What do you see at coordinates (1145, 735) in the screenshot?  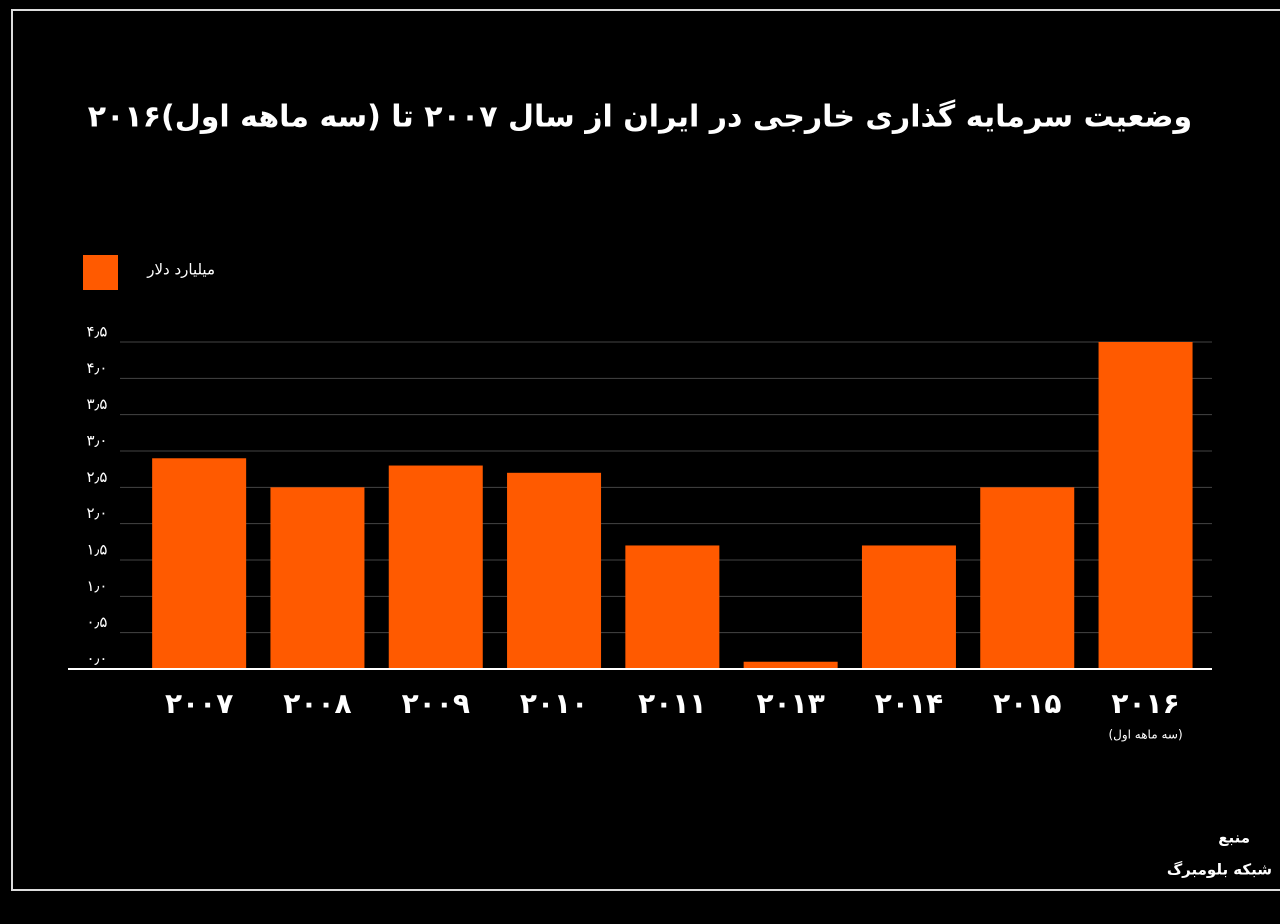 I see `category-note: (سه ماهه اول)` at bounding box center [1145, 735].